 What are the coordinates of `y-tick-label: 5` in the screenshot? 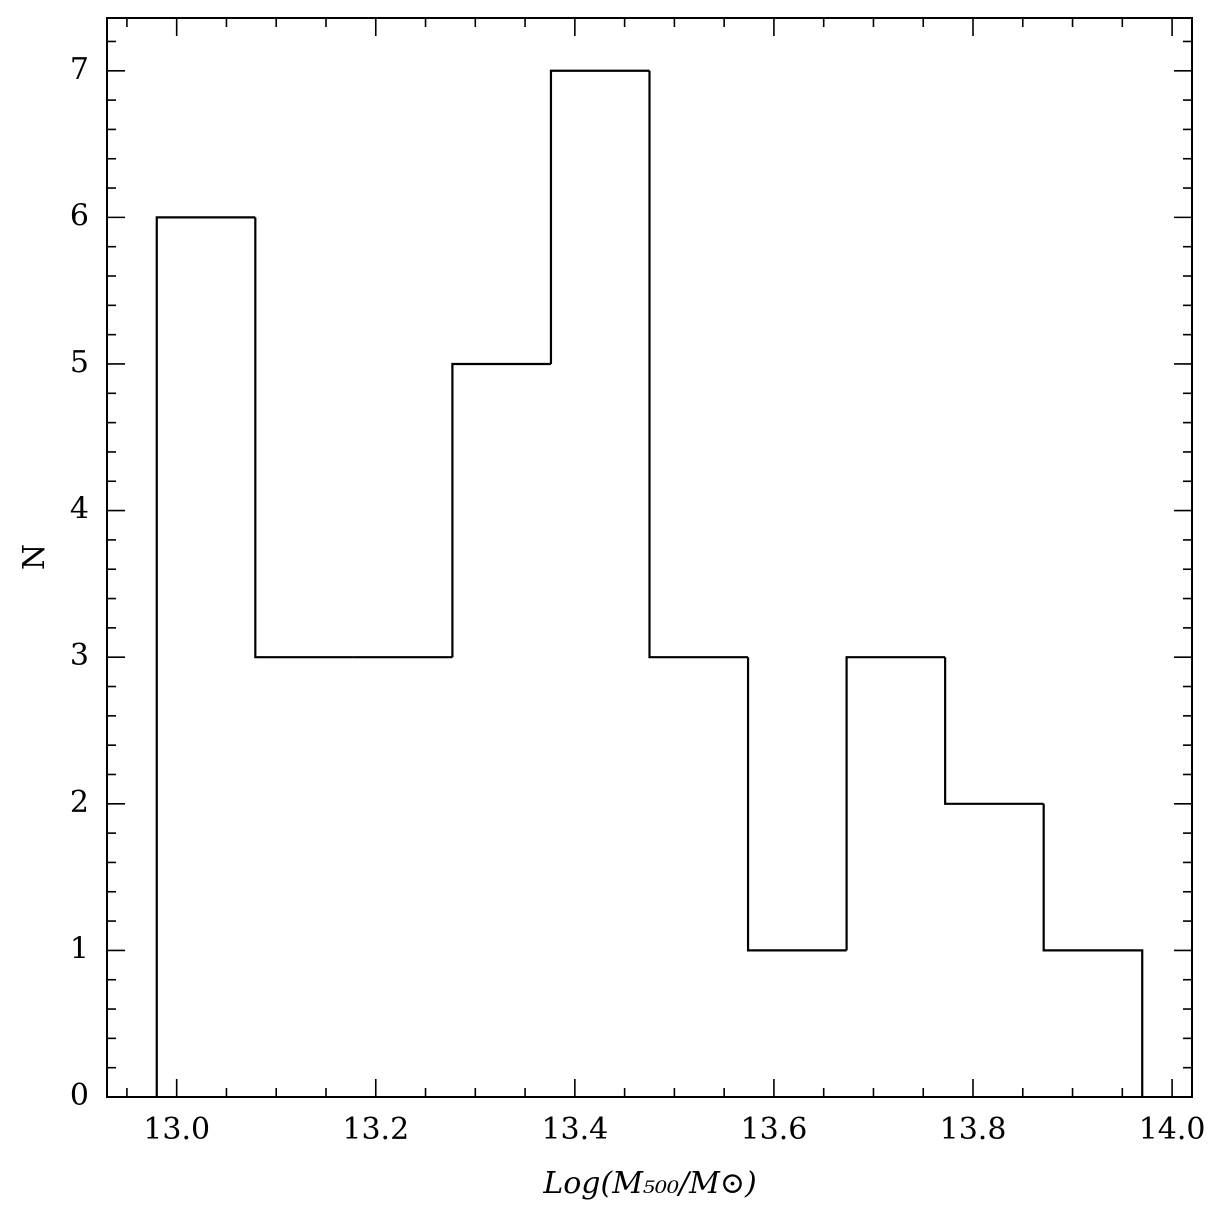 It's located at (79, 362).